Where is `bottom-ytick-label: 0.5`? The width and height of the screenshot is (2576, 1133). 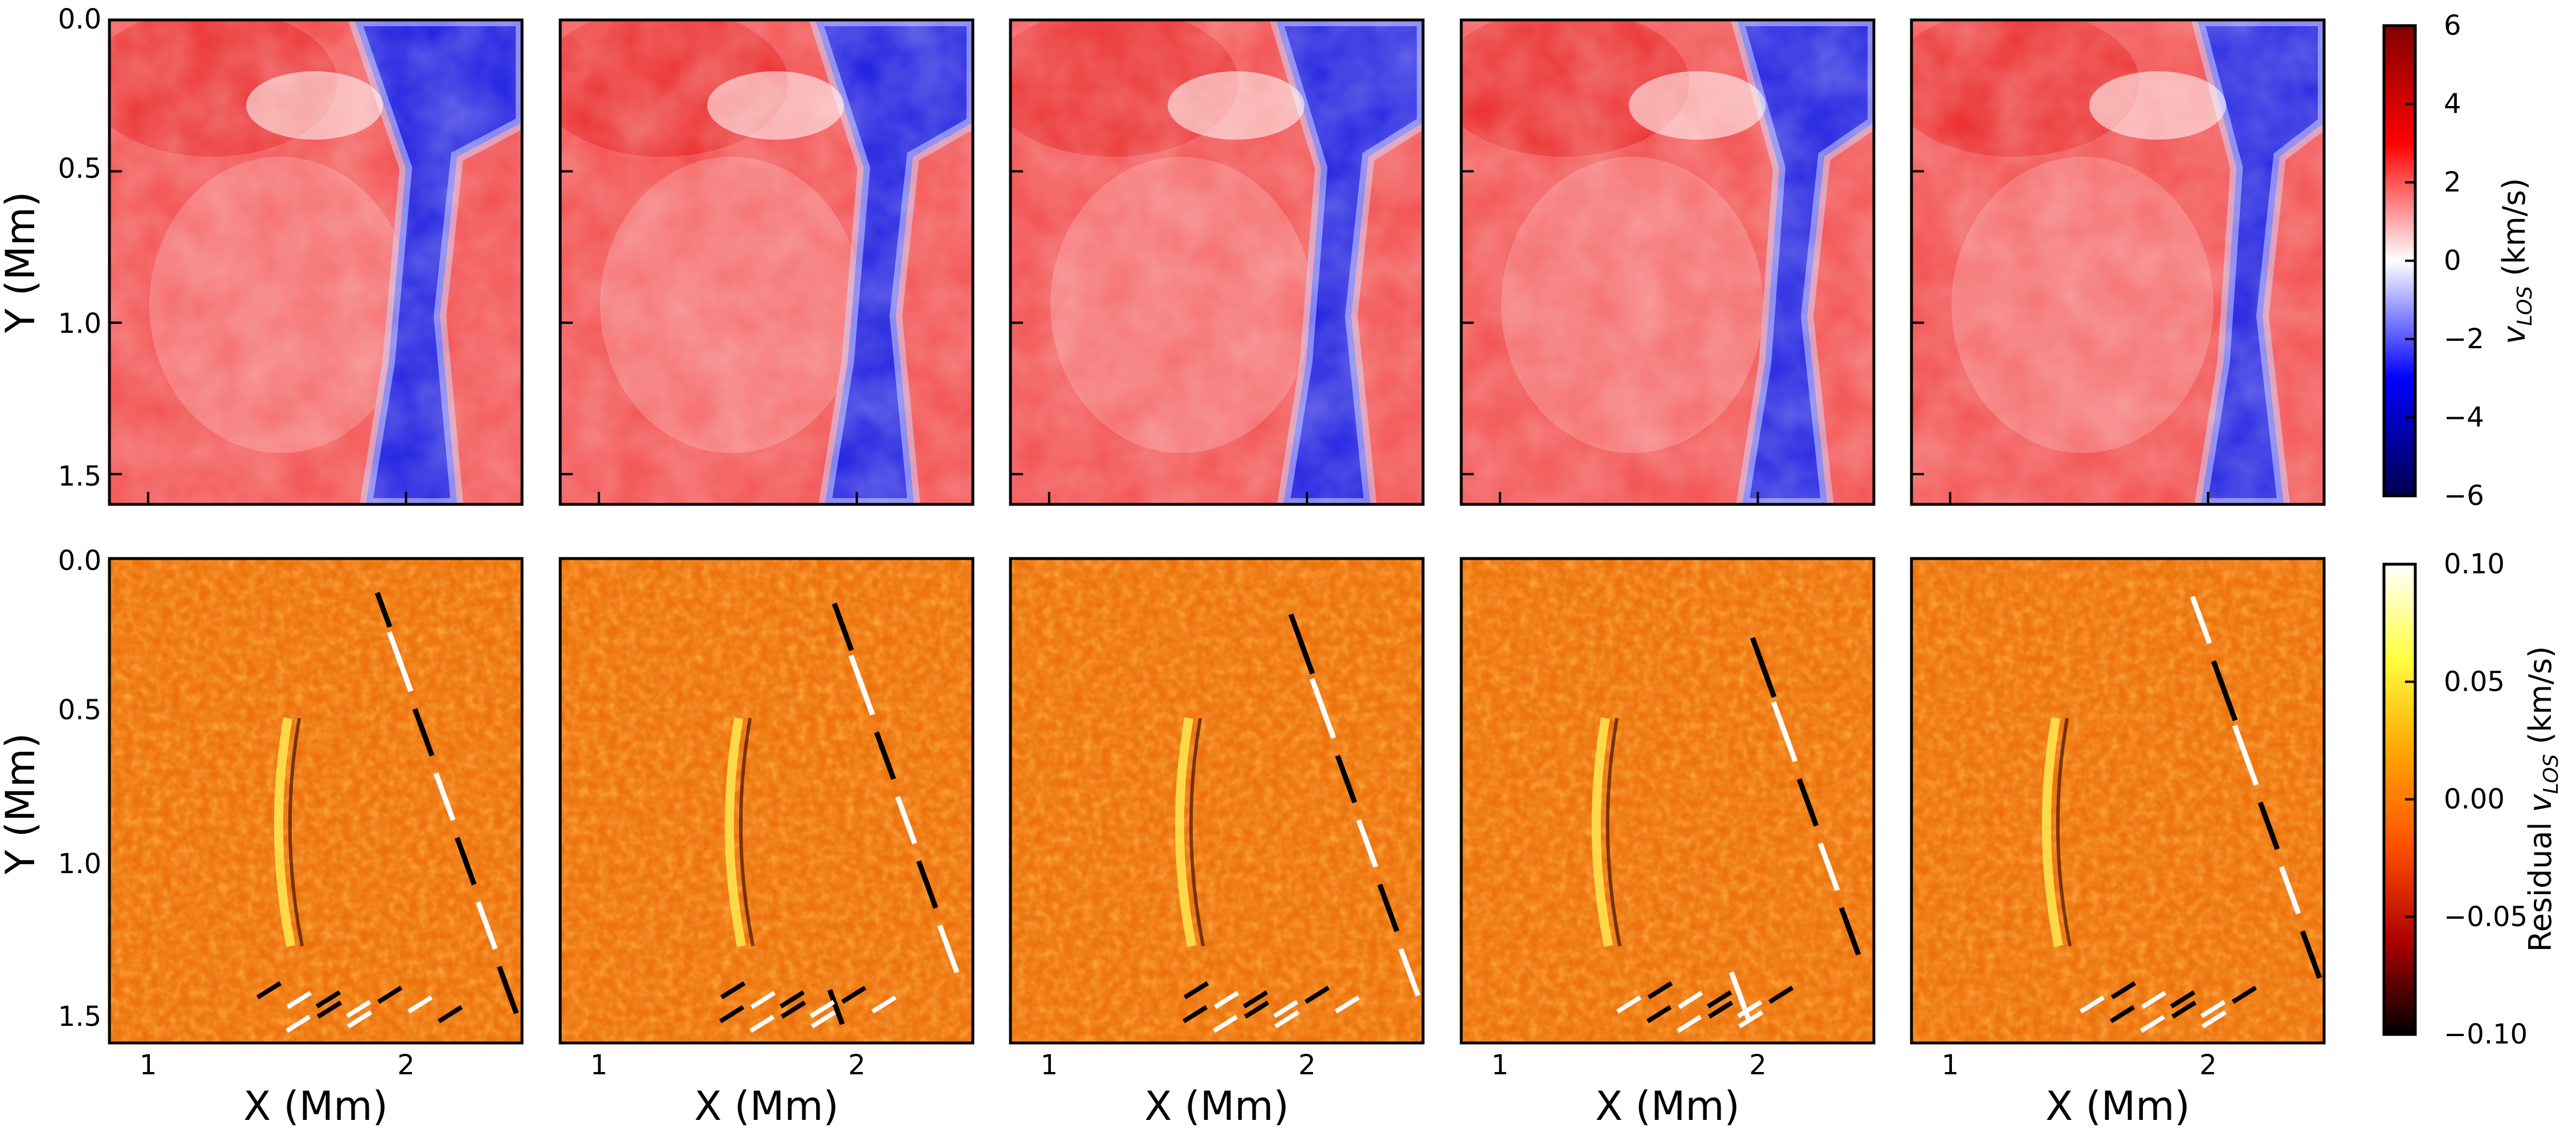
bottom-ytick-label: 0.5 is located at coordinates (79, 710).